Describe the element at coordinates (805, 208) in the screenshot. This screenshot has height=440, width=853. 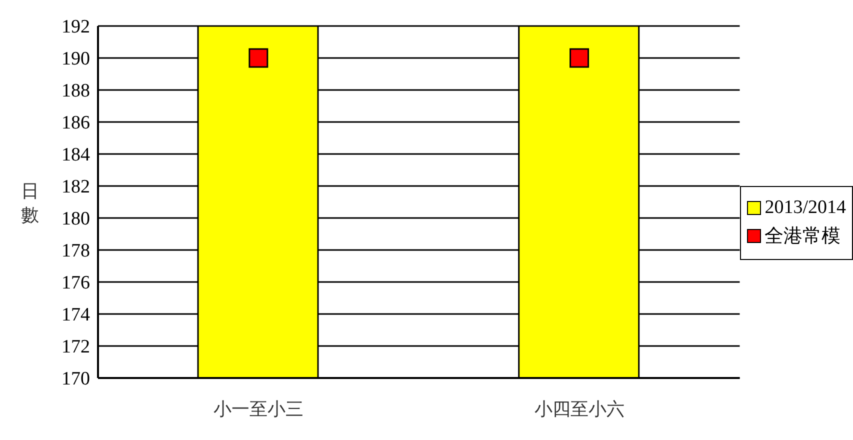
I see `legend-label: 2013/2014` at that location.